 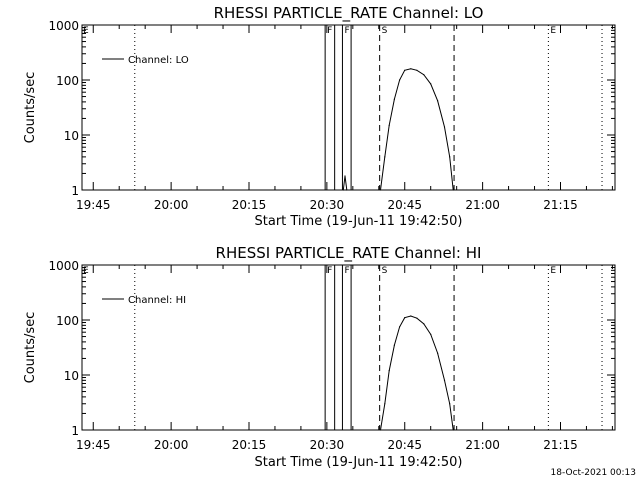 I want to click on legend-entry: Channel: HI, so click(x=157, y=300).